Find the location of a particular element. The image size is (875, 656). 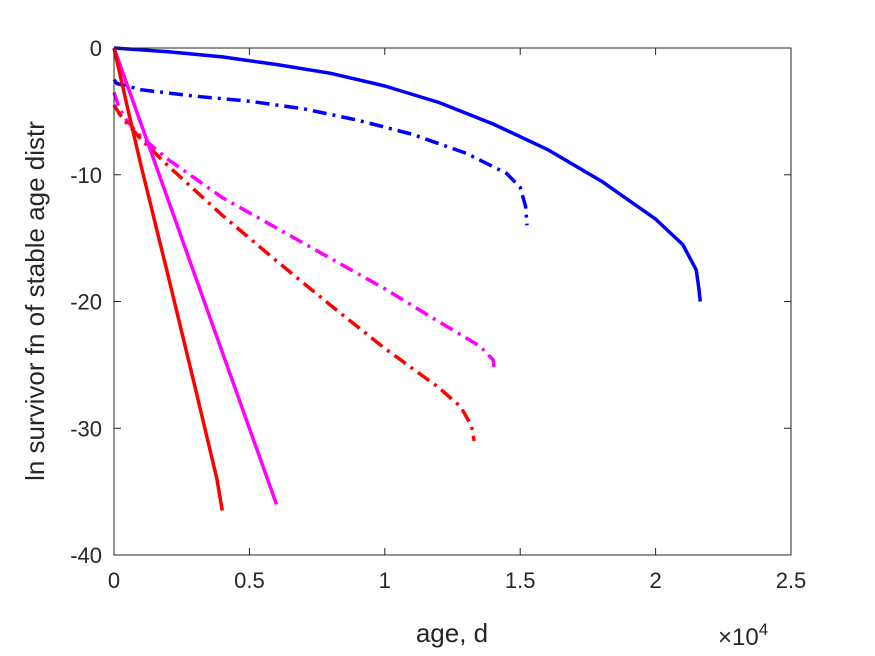

y-tick-label: -20 is located at coordinates (86, 302).